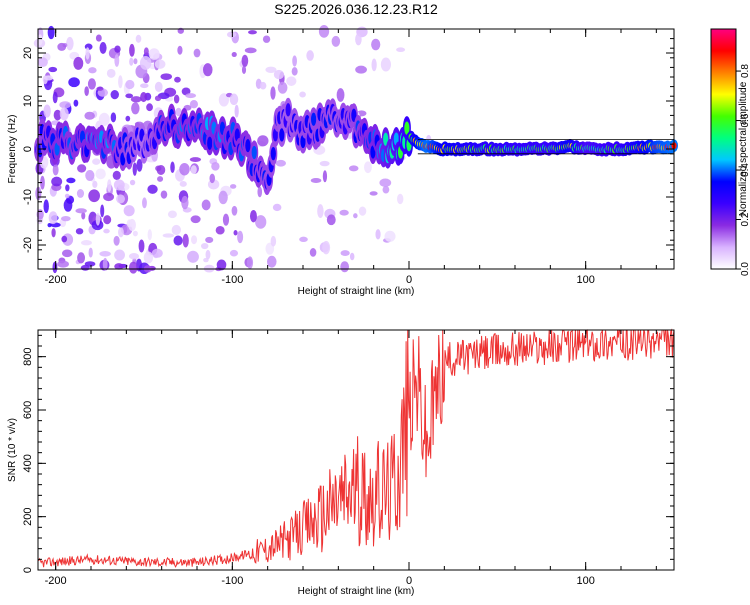 The width and height of the screenshot is (750, 605). Describe the element at coordinates (356, 9) in the screenshot. I see `figure-title: S225.2026.036.12.23.R12` at that location.